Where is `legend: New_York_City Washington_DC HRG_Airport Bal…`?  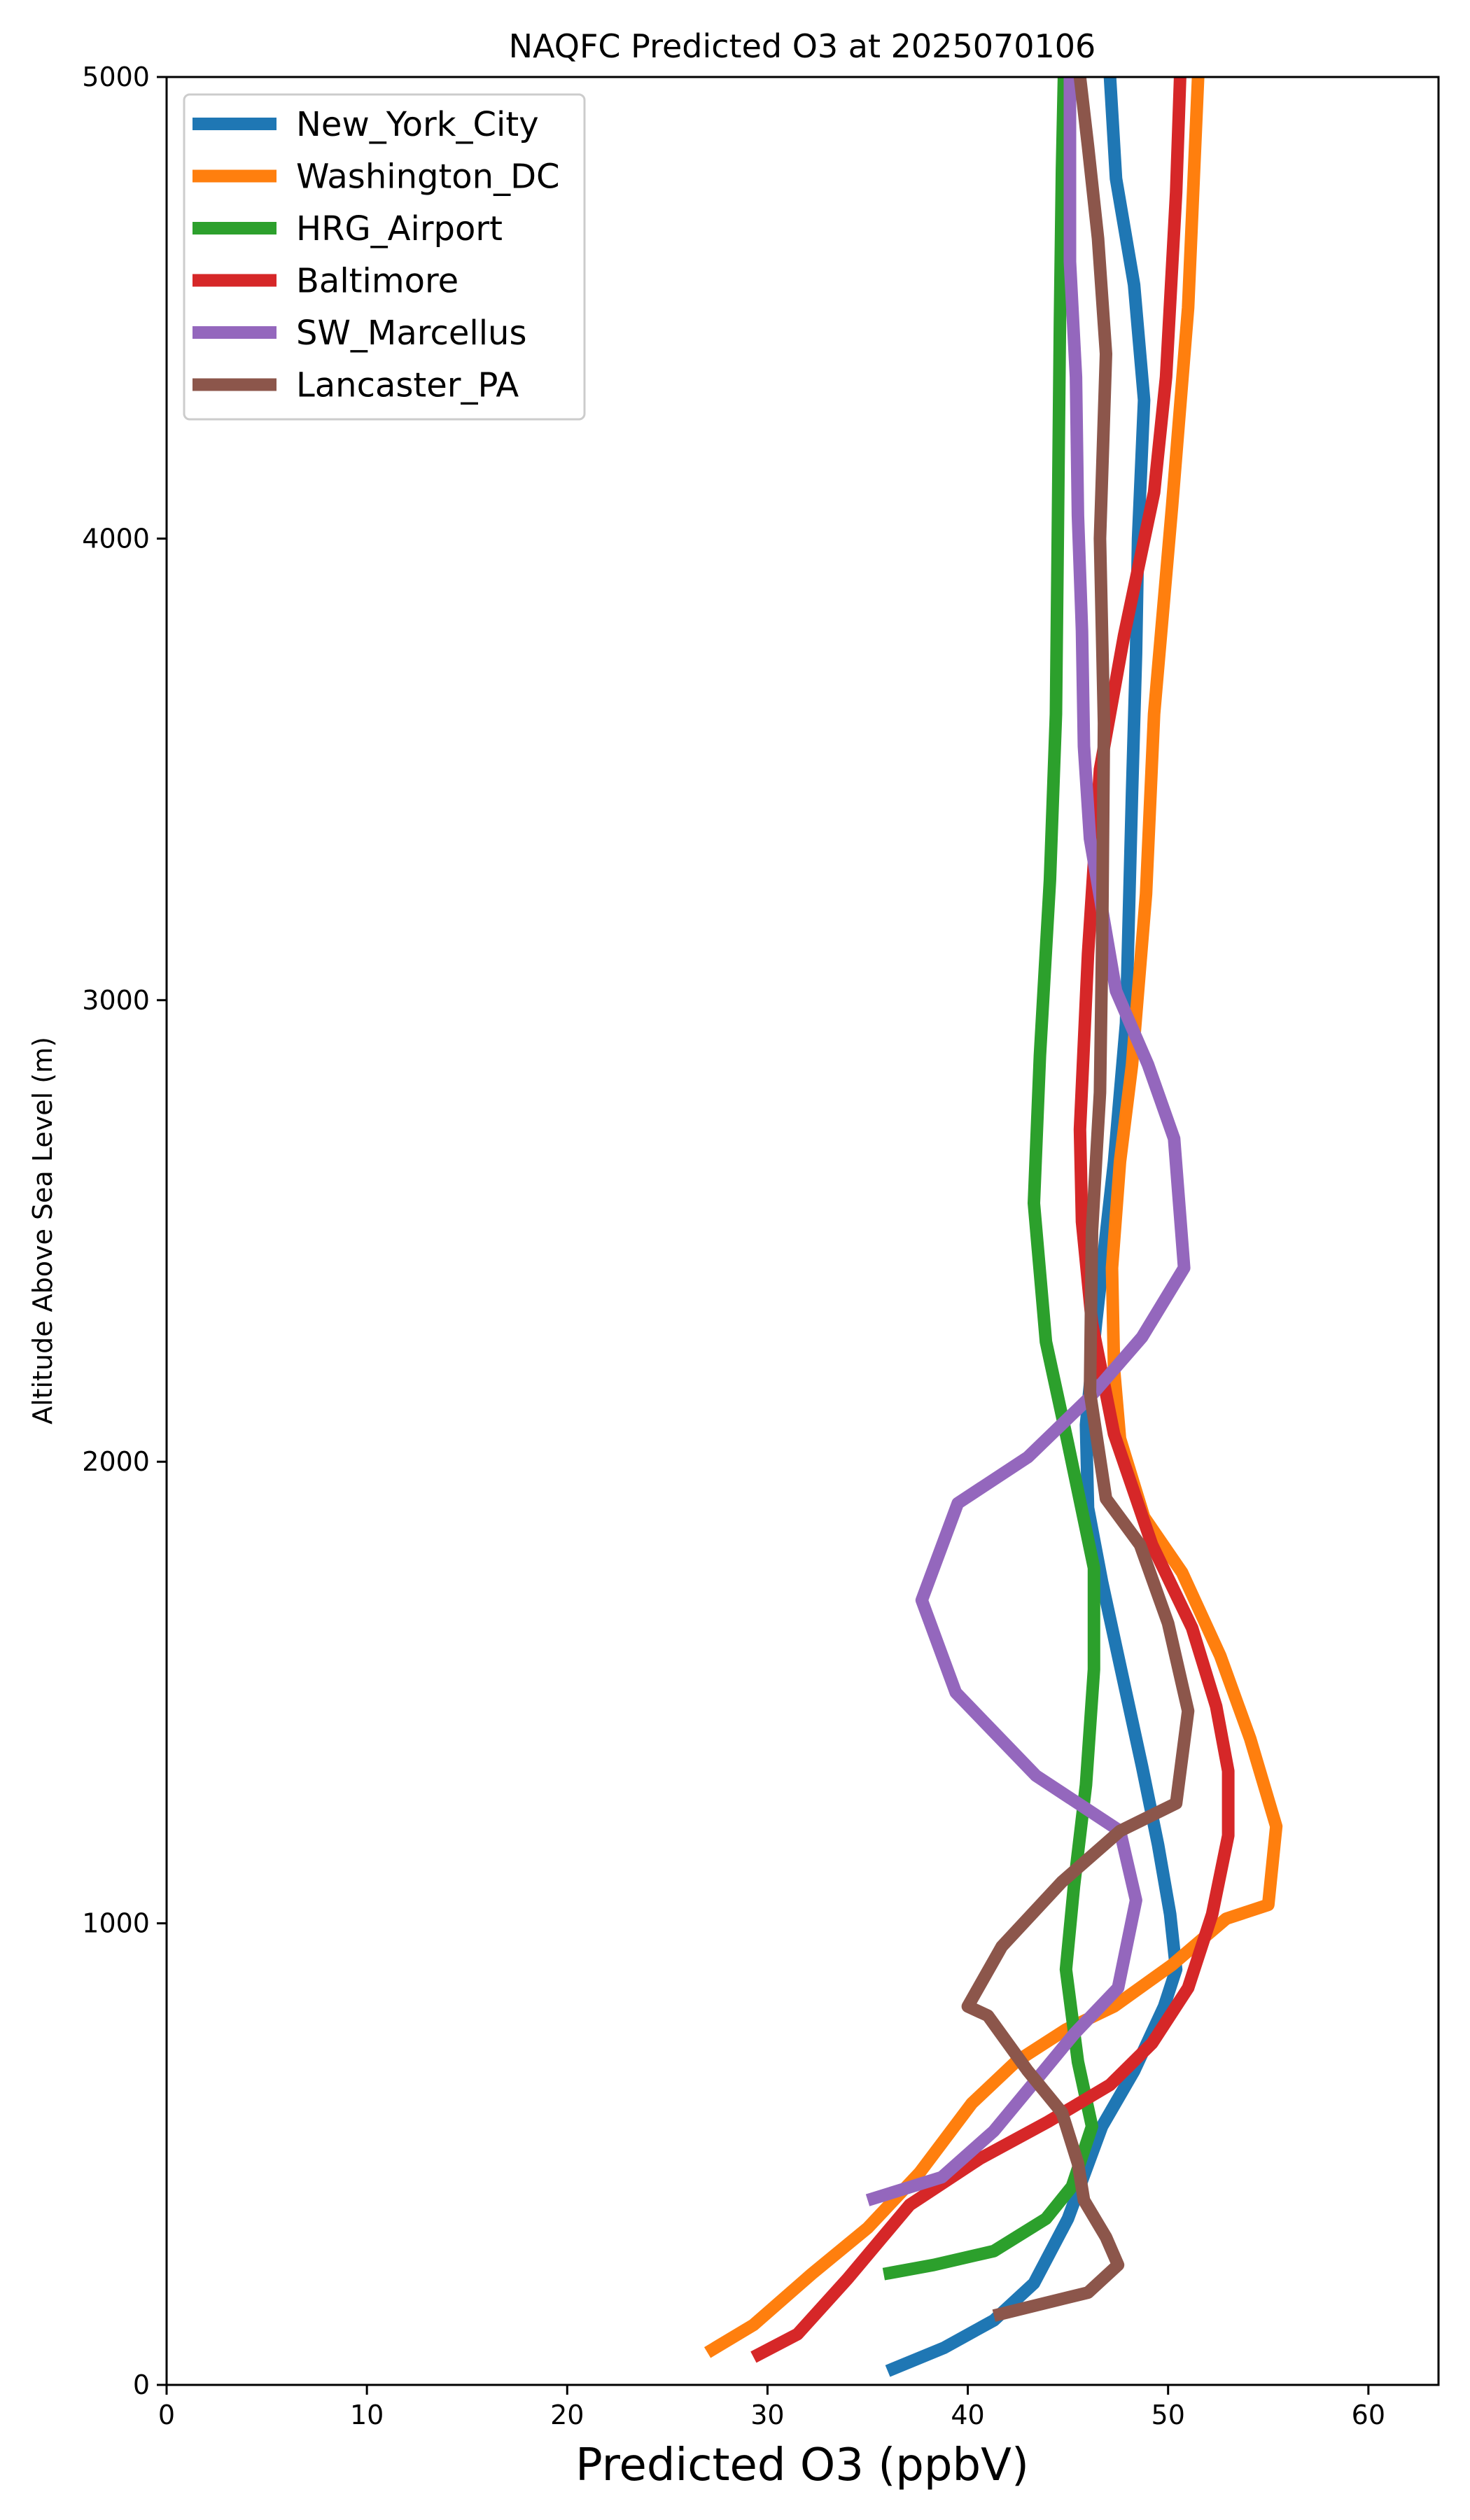
legend: New_York_City Washington_DC HRG_Airport Bal… is located at coordinates (384, 257).